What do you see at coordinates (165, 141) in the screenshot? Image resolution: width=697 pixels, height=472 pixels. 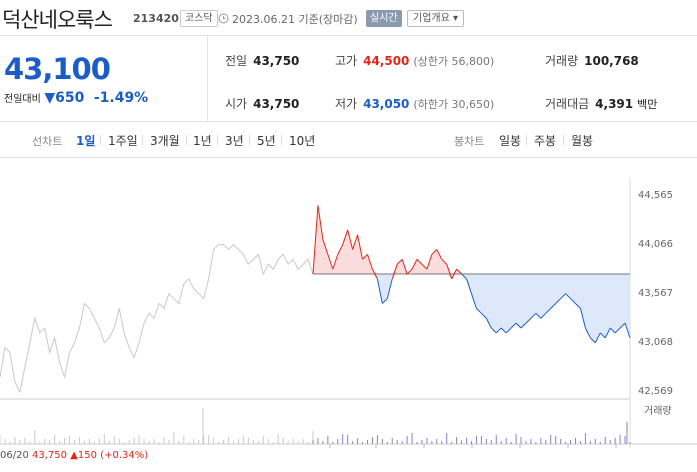 I see `tab-3m: 3개월` at bounding box center [165, 141].